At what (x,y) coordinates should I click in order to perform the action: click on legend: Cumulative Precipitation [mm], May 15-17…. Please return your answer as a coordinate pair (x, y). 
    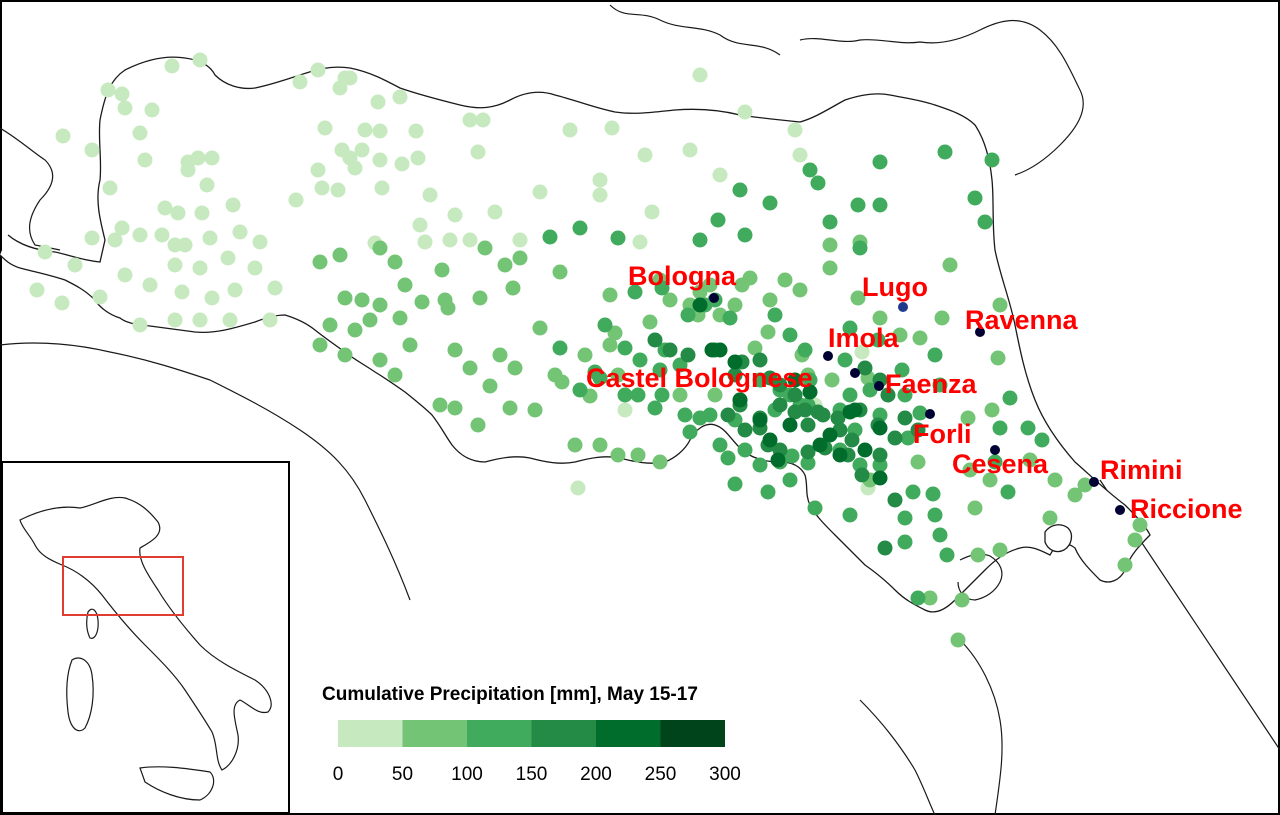
    Looking at the image, I should click on (531, 734).